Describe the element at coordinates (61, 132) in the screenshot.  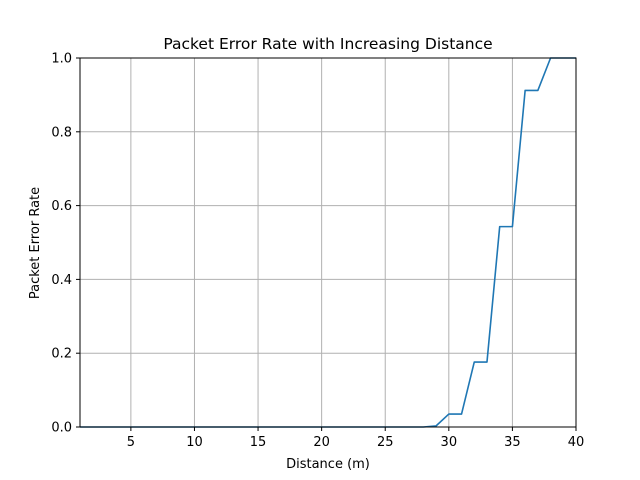
I see `y-tick-label: 0.8` at that location.